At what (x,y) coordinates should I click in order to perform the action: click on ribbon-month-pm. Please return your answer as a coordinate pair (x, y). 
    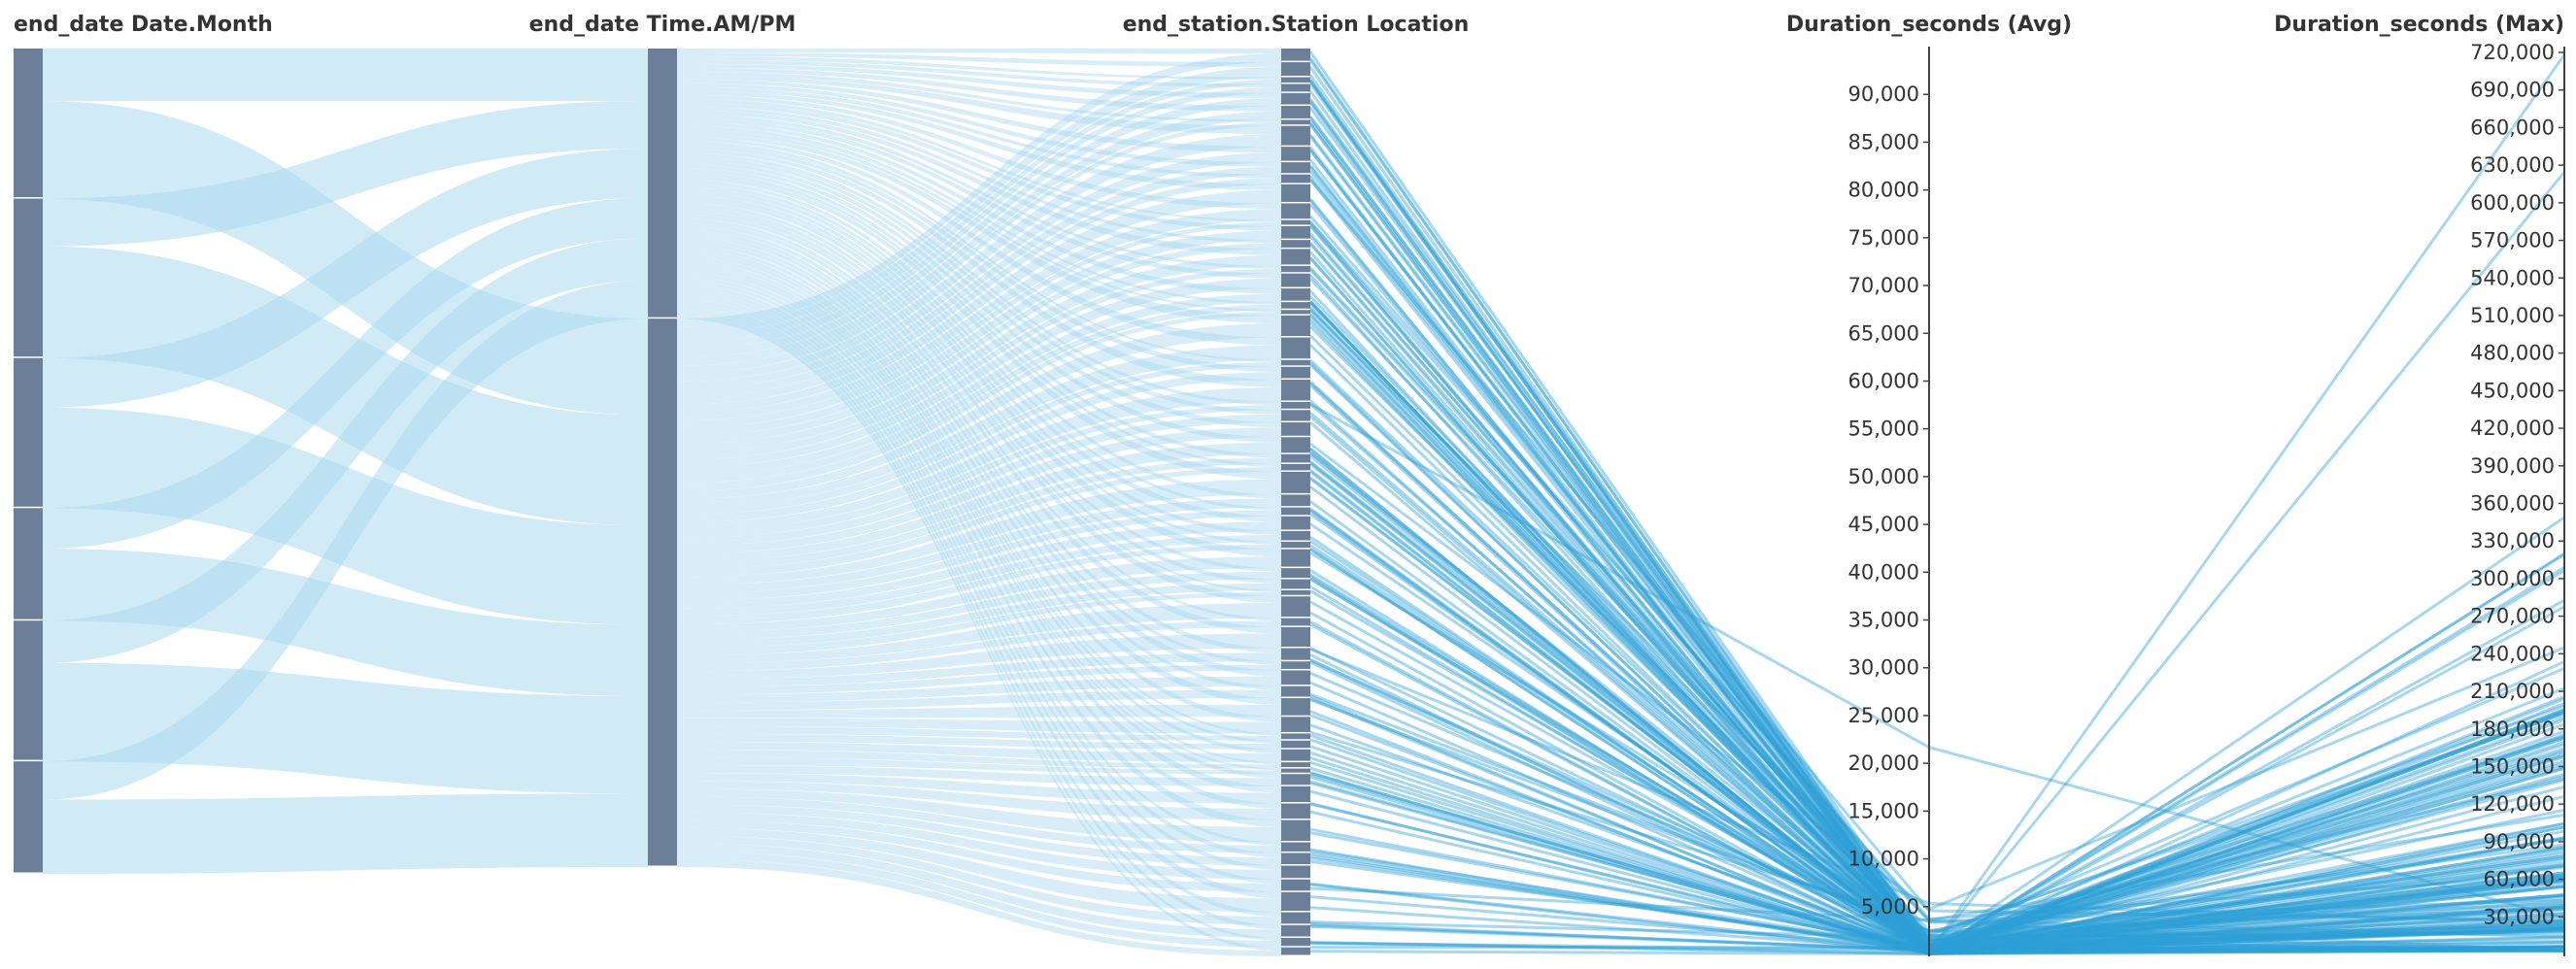
    Looking at the image, I should click on (345, 516).